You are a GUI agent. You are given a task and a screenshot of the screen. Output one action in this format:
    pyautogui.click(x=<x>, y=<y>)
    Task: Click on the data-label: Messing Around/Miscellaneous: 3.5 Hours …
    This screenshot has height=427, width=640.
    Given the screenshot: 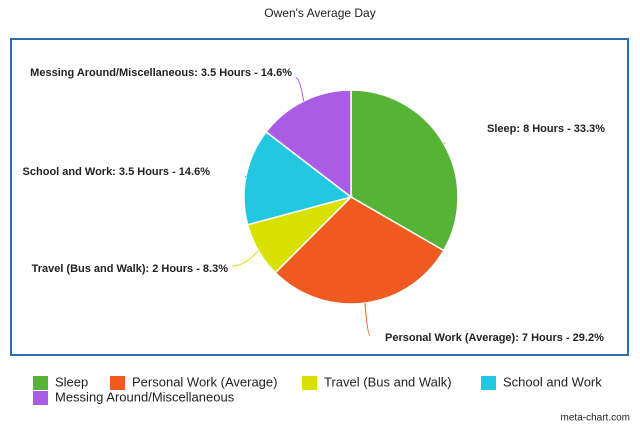 What is the action you would take?
    pyautogui.click(x=161, y=73)
    